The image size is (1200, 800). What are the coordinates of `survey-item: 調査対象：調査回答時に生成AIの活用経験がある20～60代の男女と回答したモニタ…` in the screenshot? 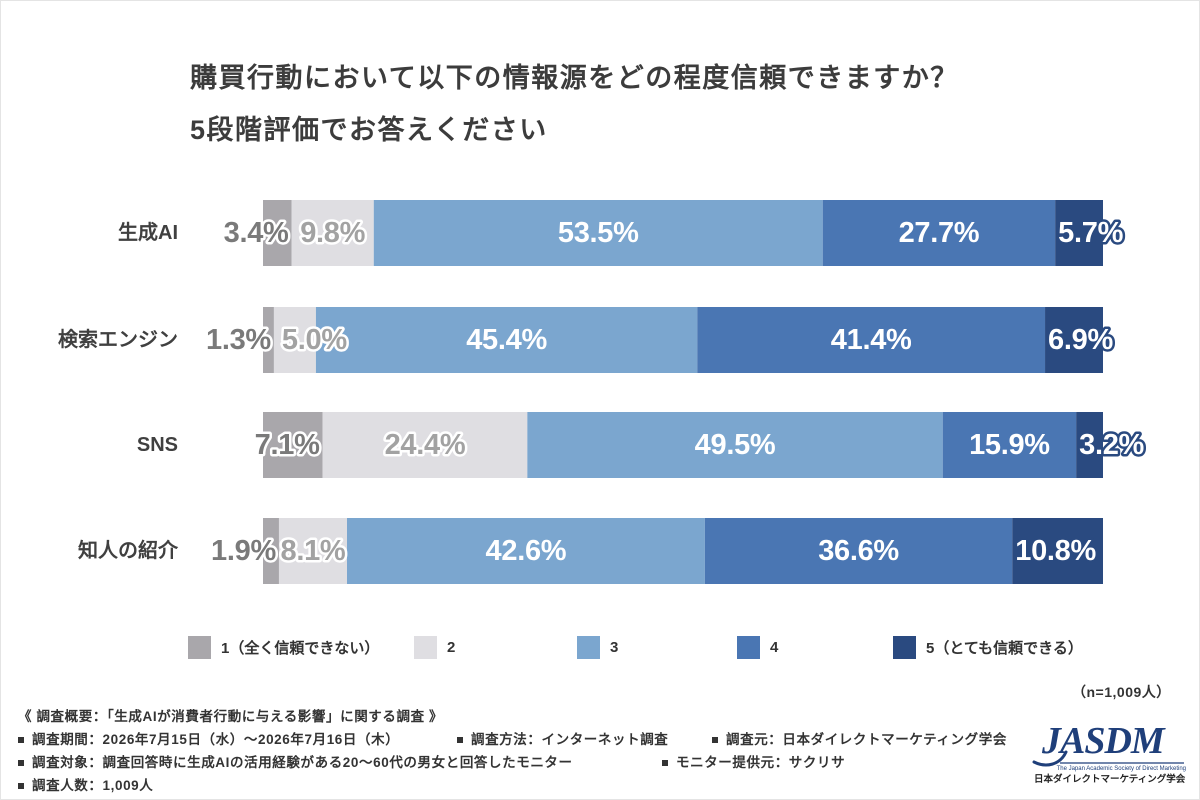 It's located at (295, 763).